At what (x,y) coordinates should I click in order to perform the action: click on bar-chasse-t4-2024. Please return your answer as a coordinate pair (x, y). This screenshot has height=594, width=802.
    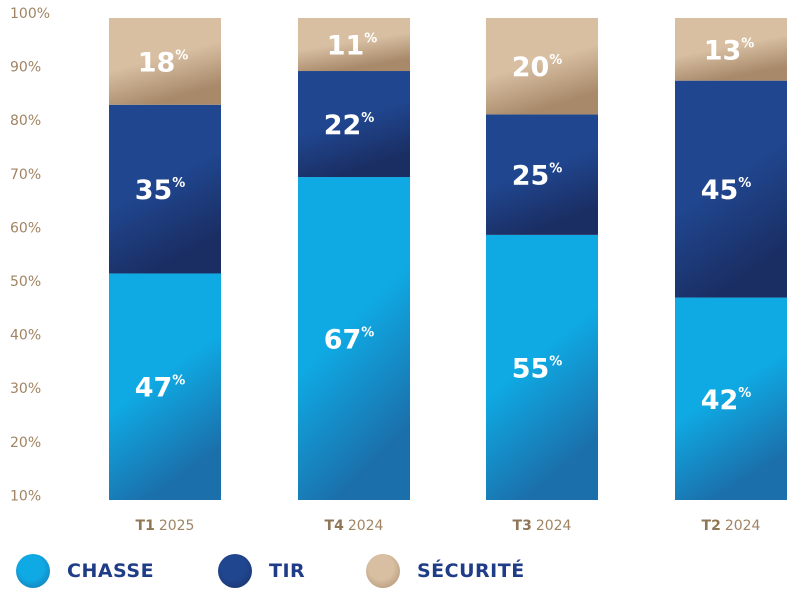
    Looking at the image, I should click on (354, 338).